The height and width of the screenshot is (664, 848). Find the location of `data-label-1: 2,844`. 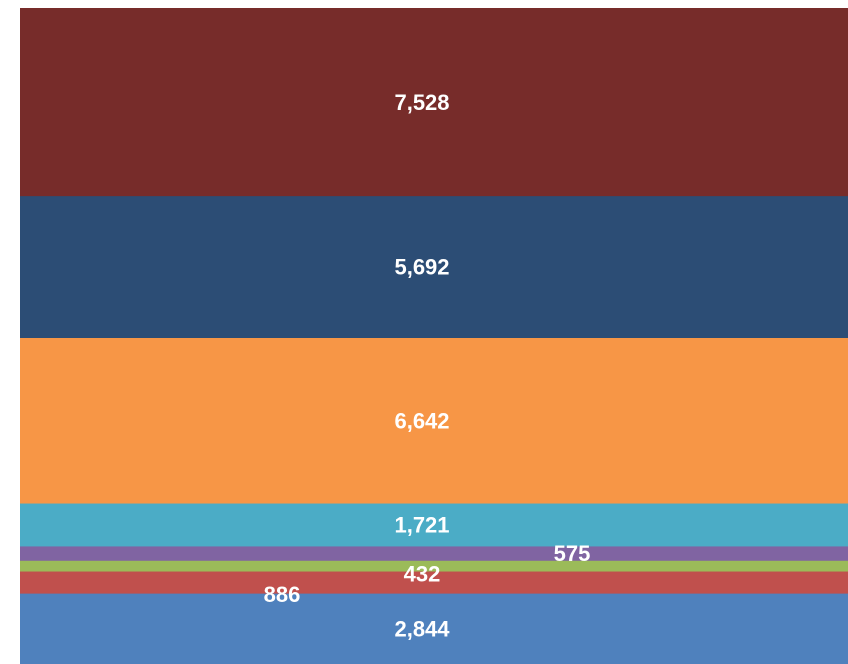

data-label-1: 2,844 is located at coordinates (422, 629).